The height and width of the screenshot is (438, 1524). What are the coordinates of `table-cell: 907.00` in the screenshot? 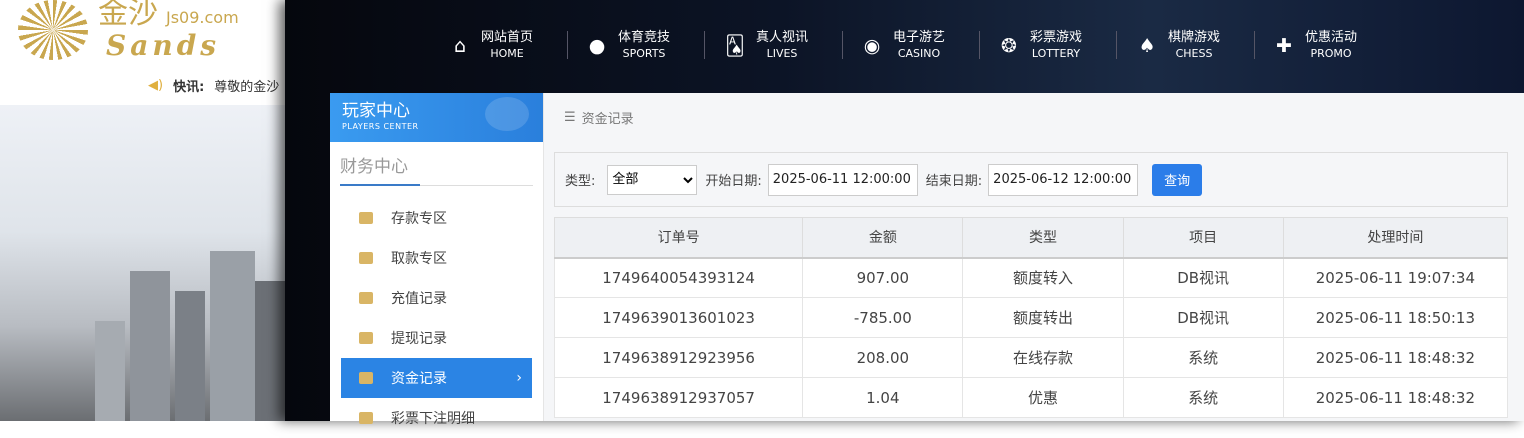 It's located at (883, 277).